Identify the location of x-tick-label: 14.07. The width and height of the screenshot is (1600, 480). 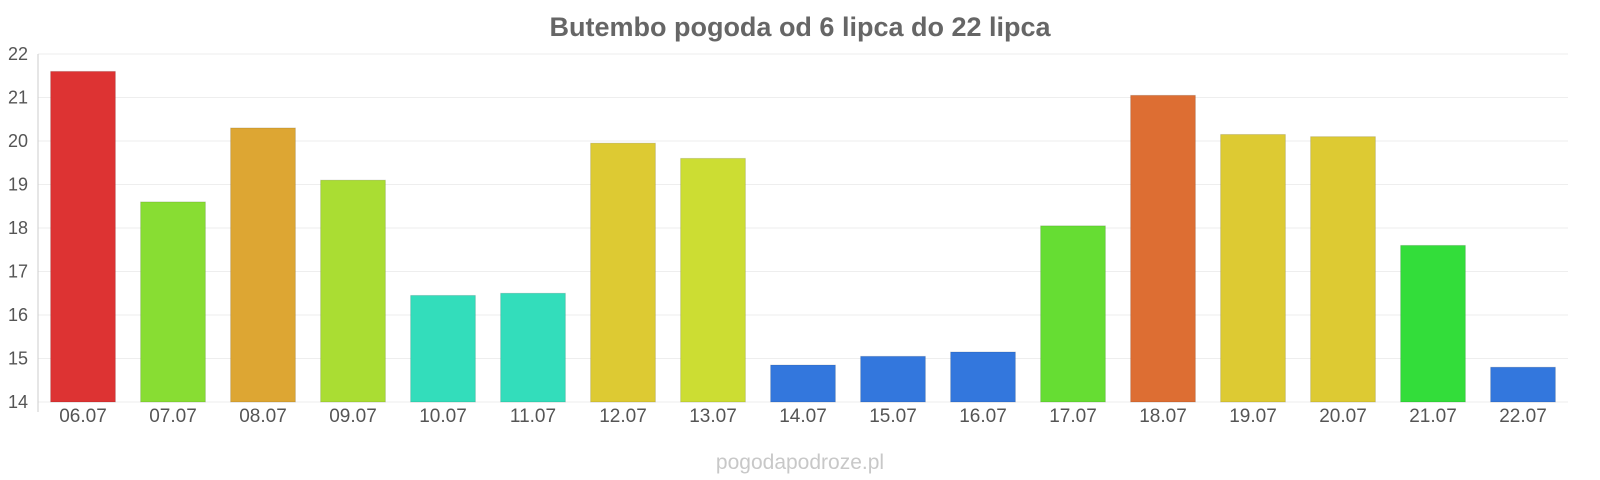
(803, 416).